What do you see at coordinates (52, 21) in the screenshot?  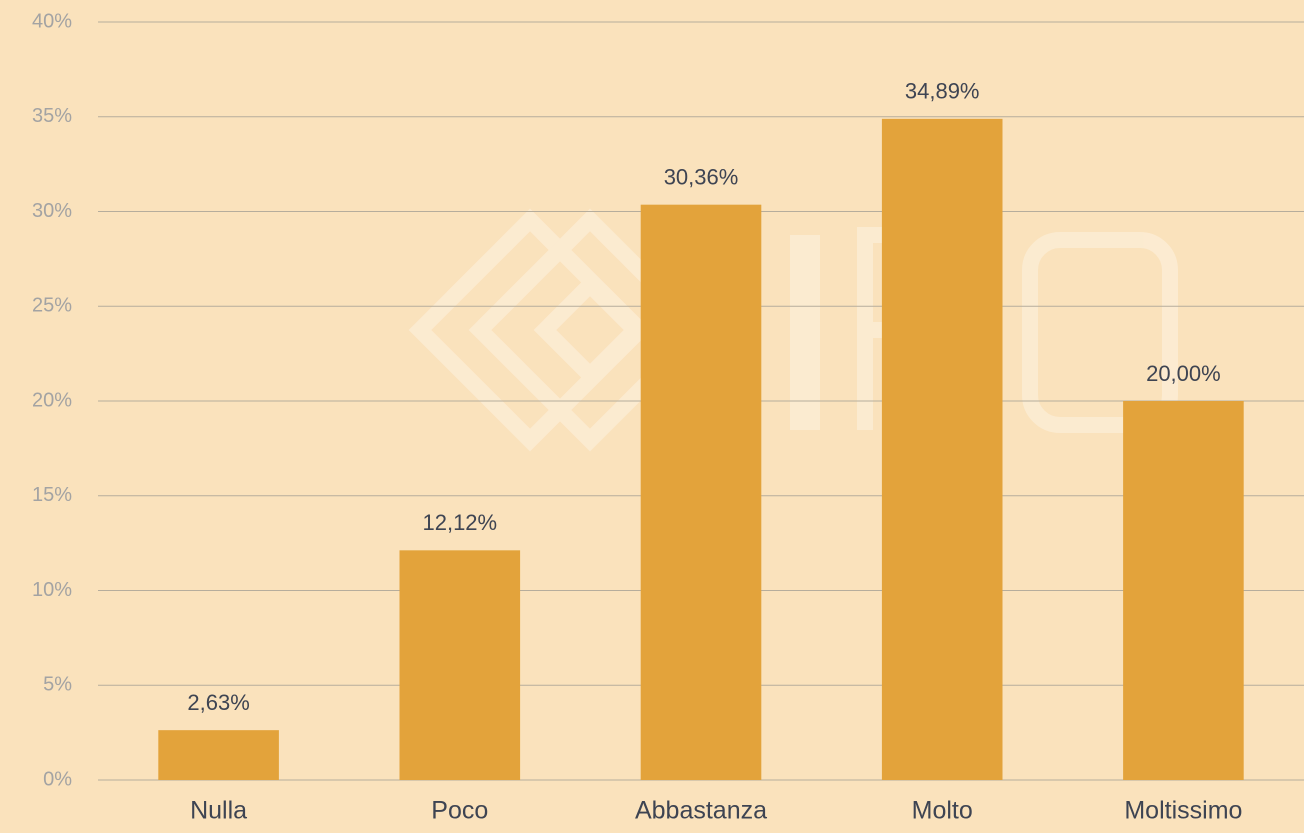 I see `y-tick-label: 40%` at bounding box center [52, 21].